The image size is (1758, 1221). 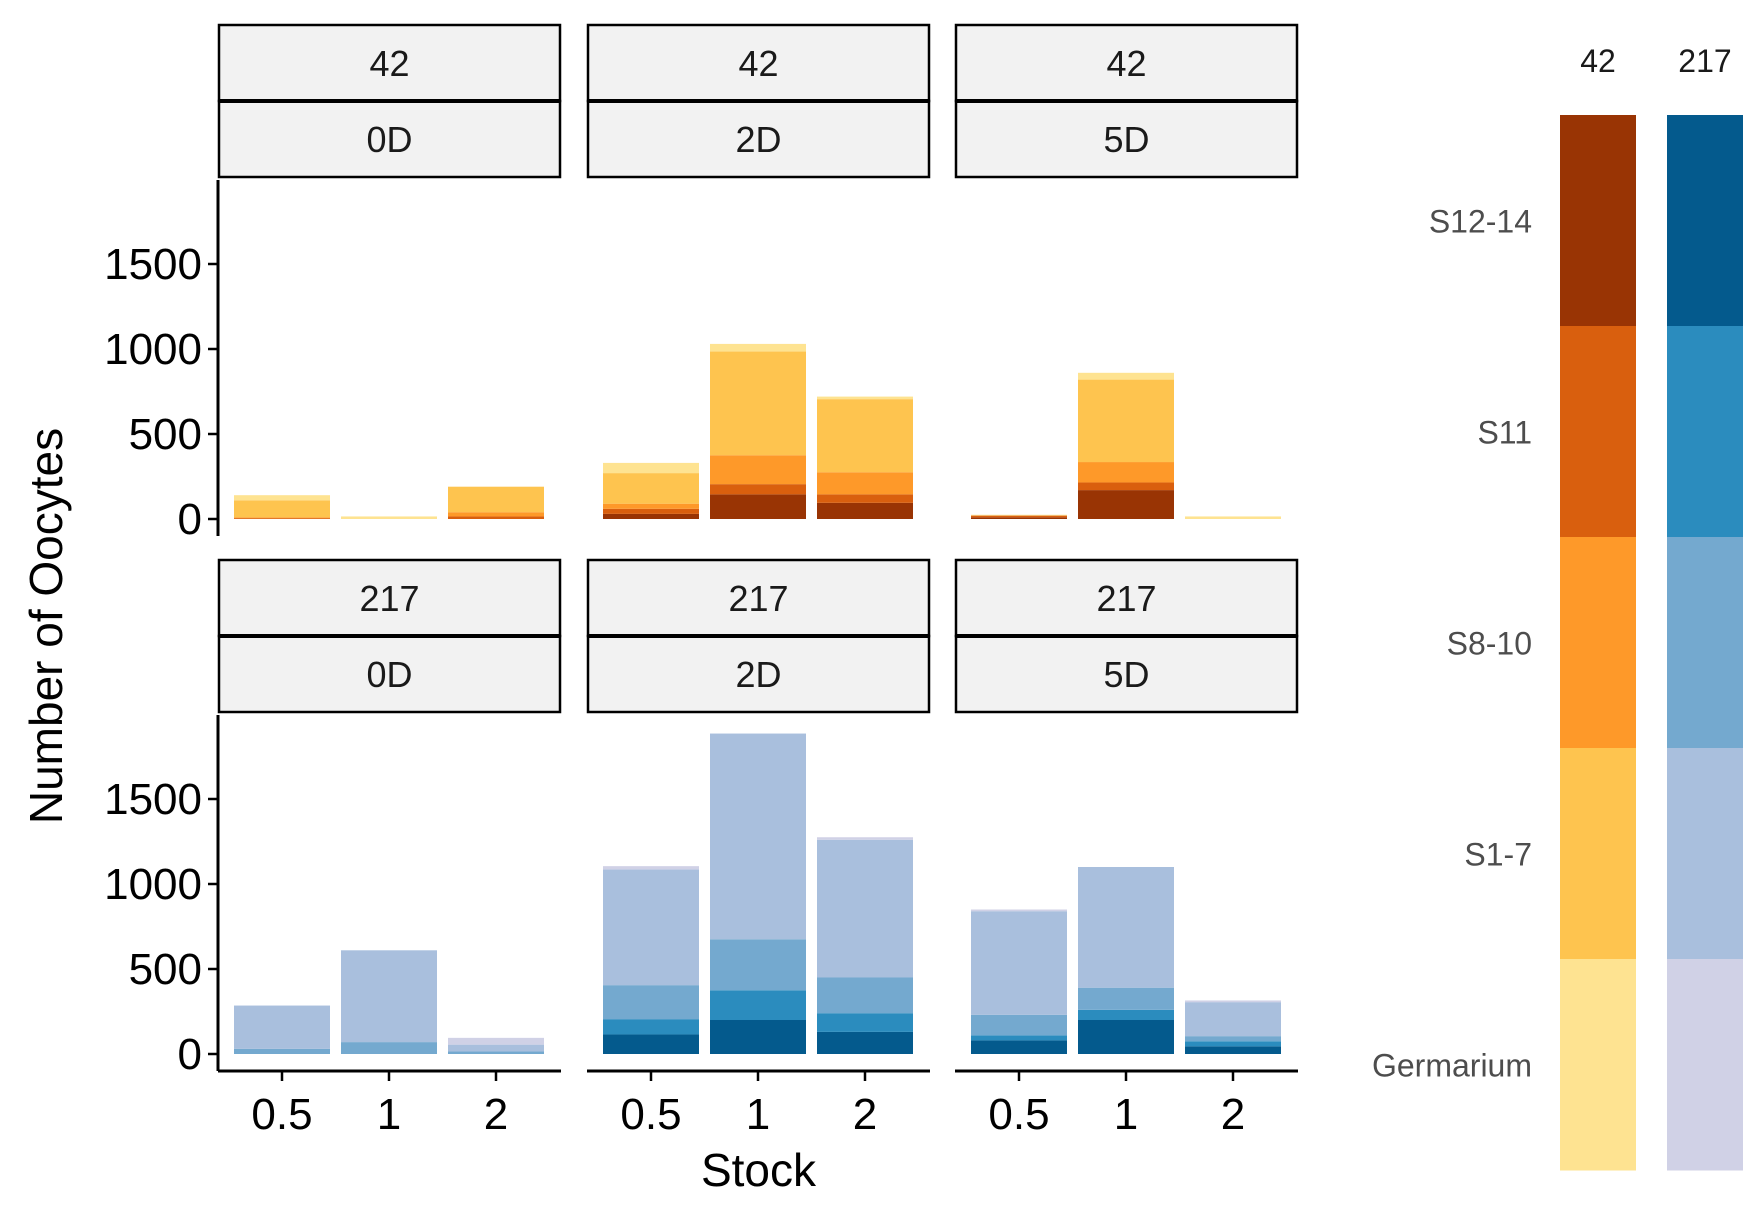 I want to click on y-tick-label: 1000, so click(x=153, y=884).